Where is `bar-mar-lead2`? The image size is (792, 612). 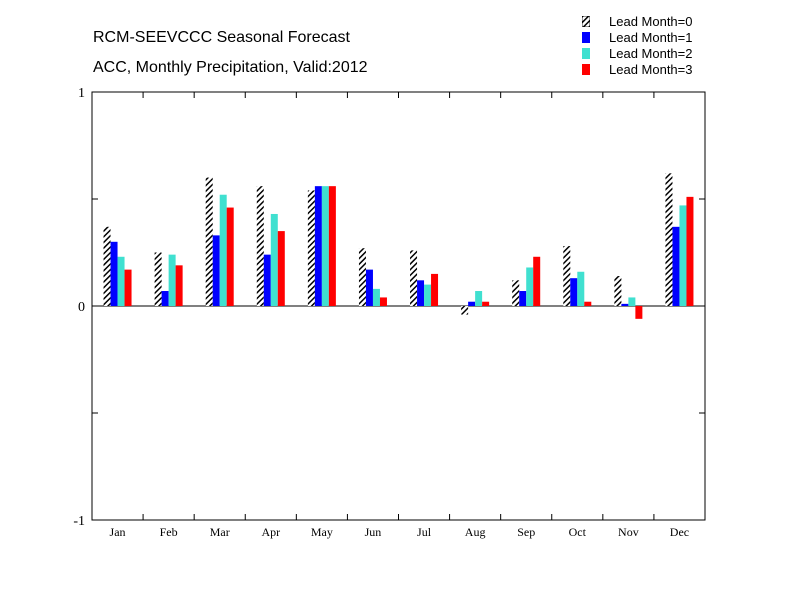 bar-mar-lead2 is located at coordinates (223, 250).